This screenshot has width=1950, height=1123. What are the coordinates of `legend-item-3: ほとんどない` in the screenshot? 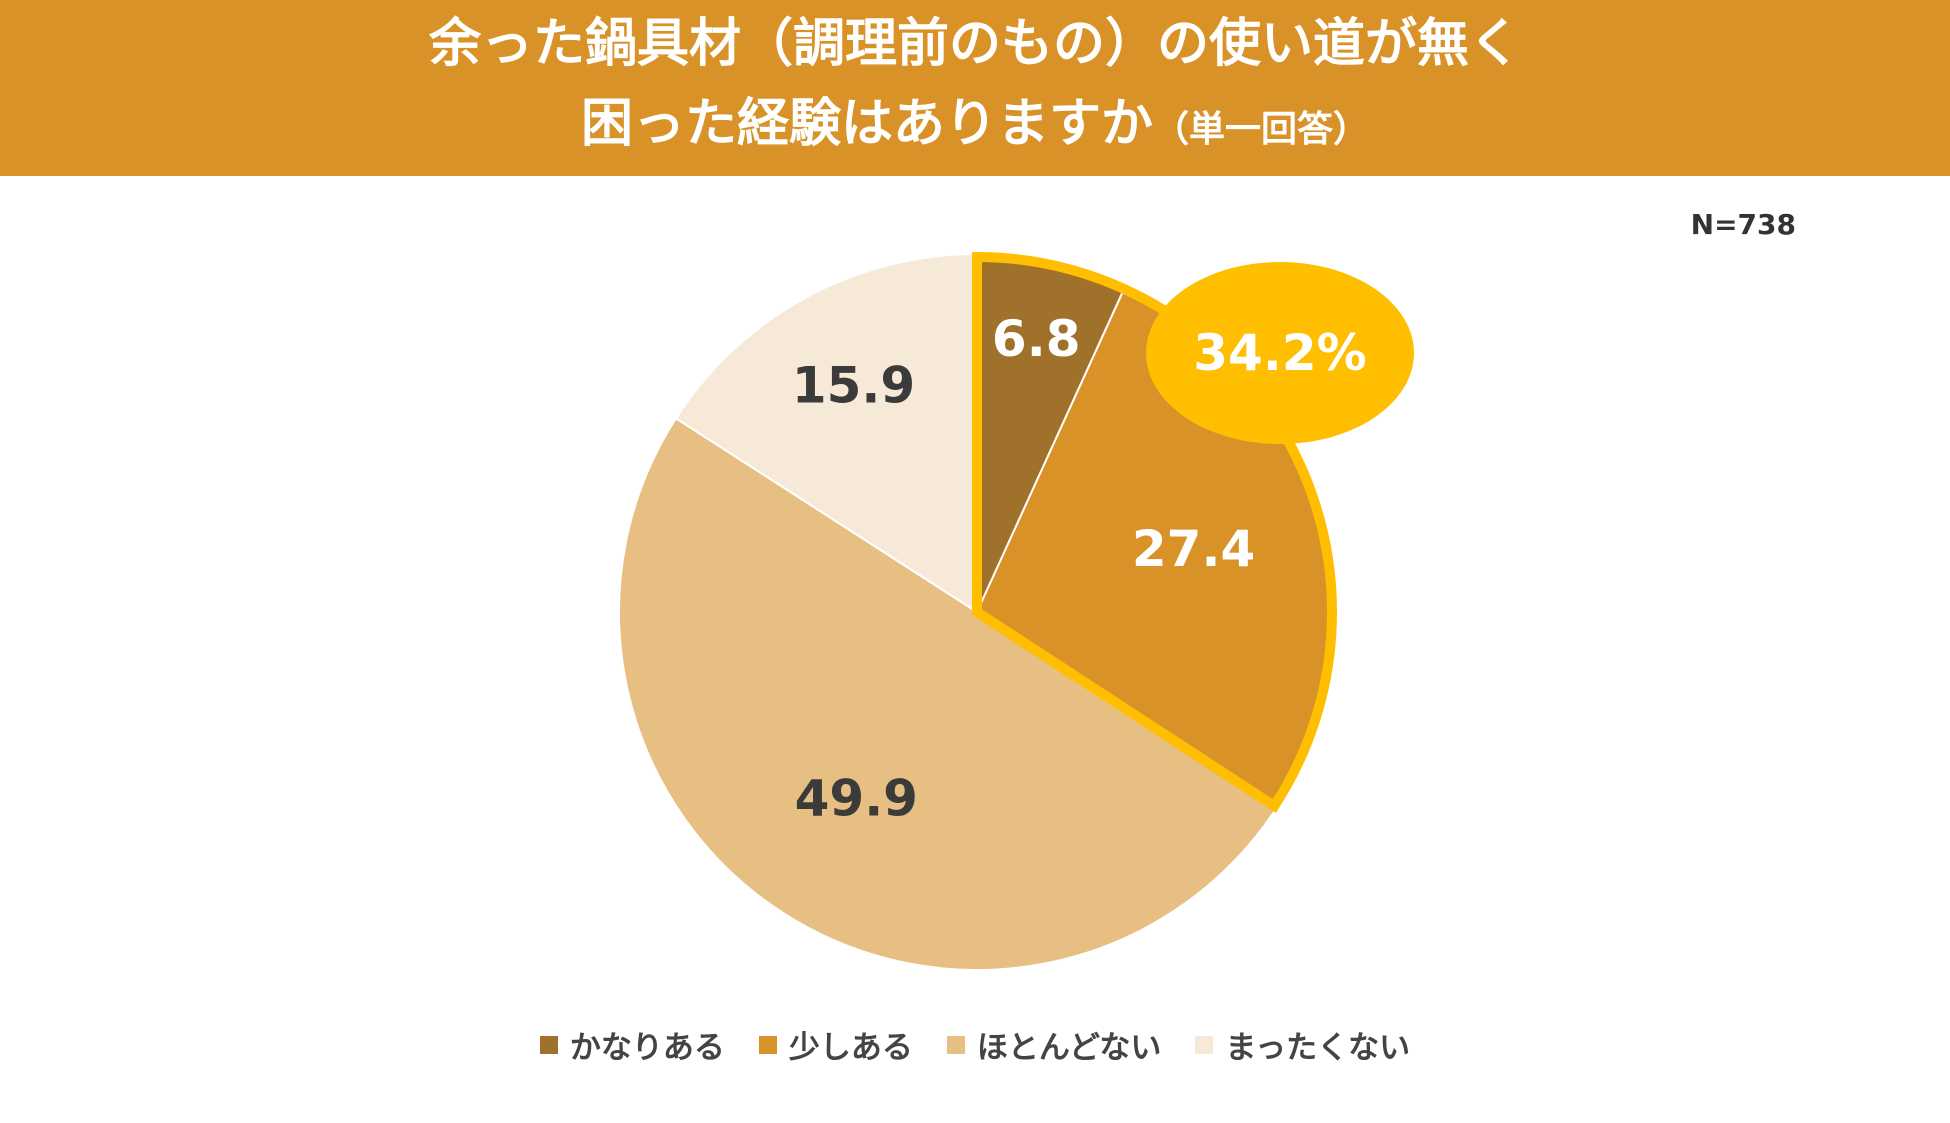 It's located at (1054, 1044).